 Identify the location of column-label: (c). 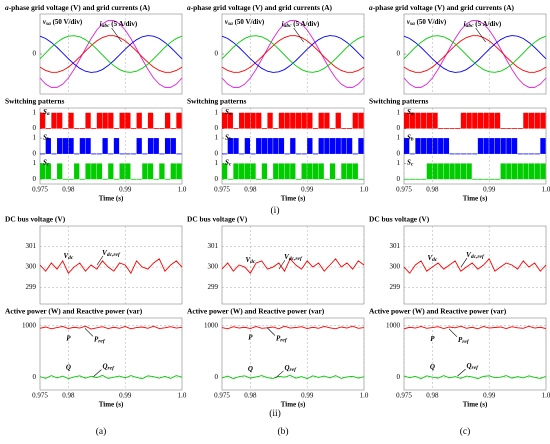
(465, 431).